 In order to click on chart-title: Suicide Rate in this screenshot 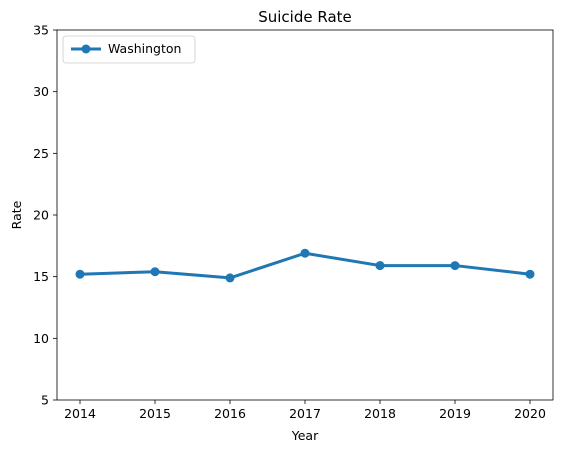, I will do `click(305, 17)`.